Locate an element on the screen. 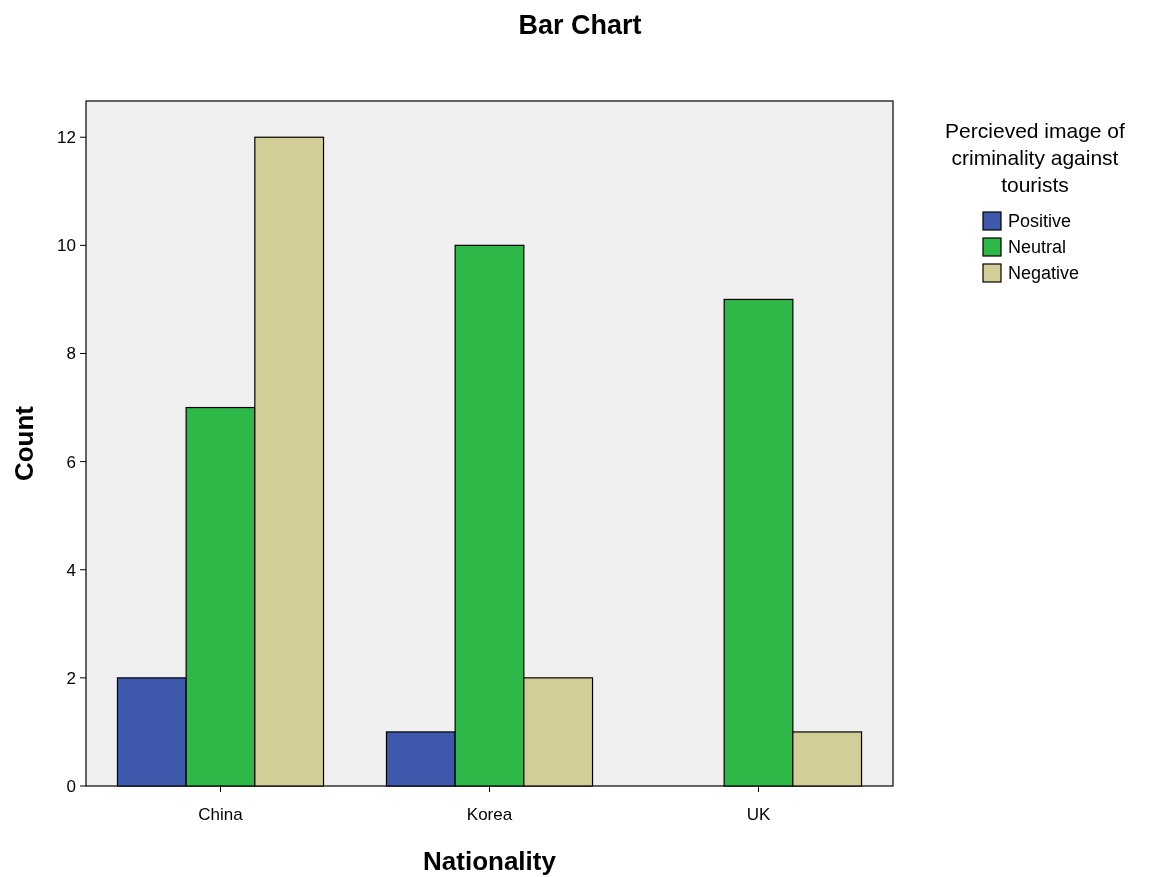  legend-title: Percieved image of criminality against tourists is located at coordinates (1035, 157).